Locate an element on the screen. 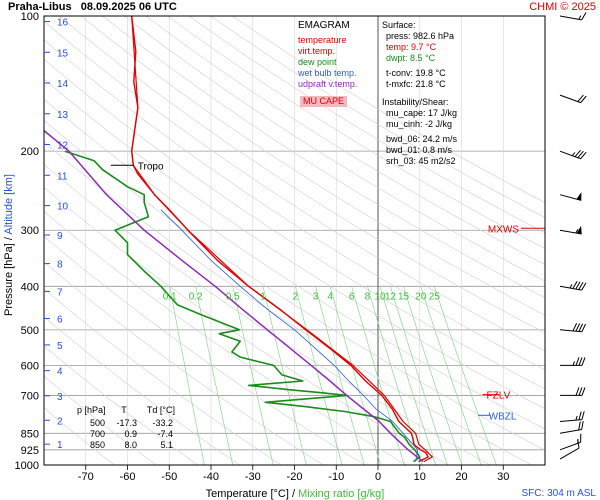 The width and height of the screenshot is (600, 500). pressure-tick-label: 925 is located at coordinates (30, 451).